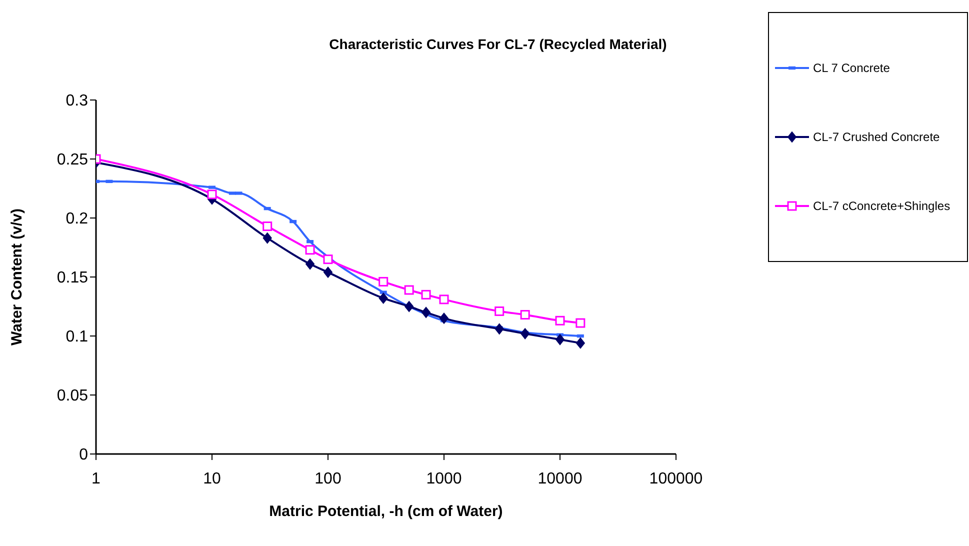  Describe the element at coordinates (77, 101) in the screenshot. I see `y-tick-label: 0.3` at that location.